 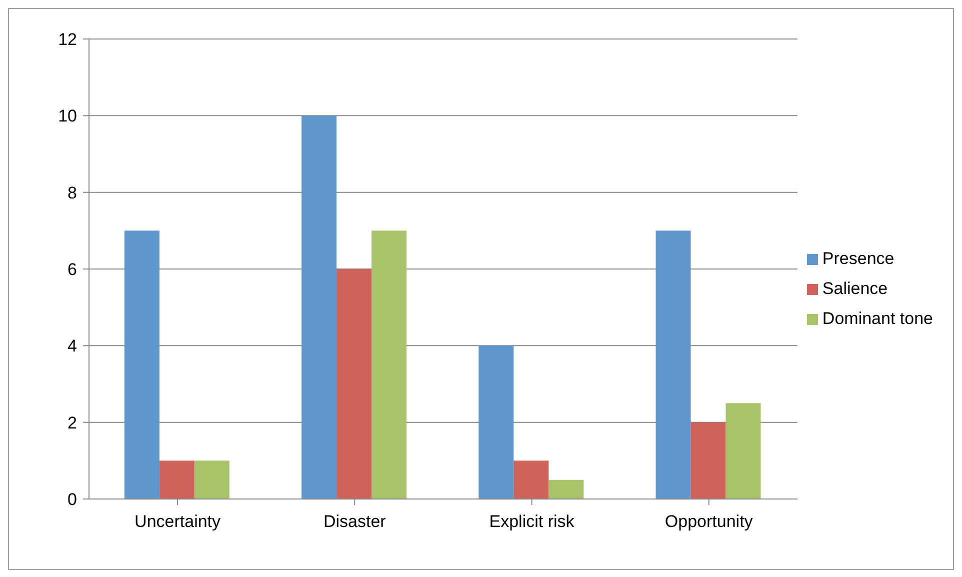 What do you see at coordinates (72, 346) in the screenshot?
I see `y-tick-label: 4` at bounding box center [72, 346].